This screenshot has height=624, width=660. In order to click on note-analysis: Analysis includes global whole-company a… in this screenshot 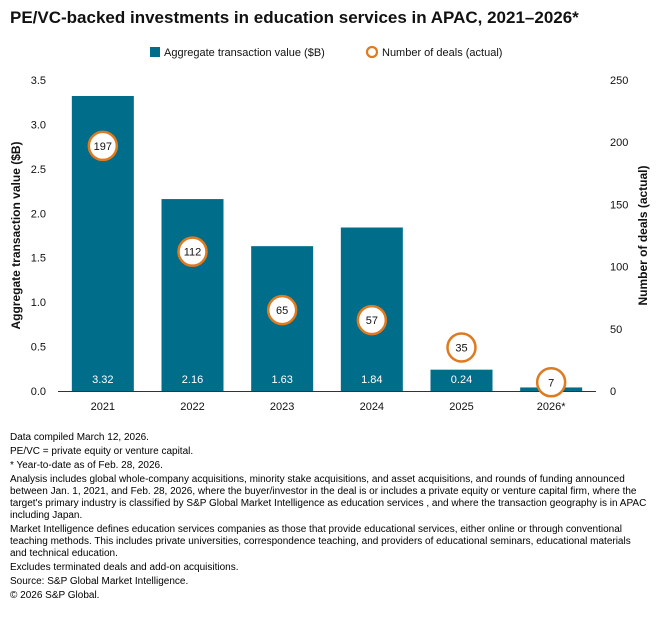, I will do `click(328, 497)`.